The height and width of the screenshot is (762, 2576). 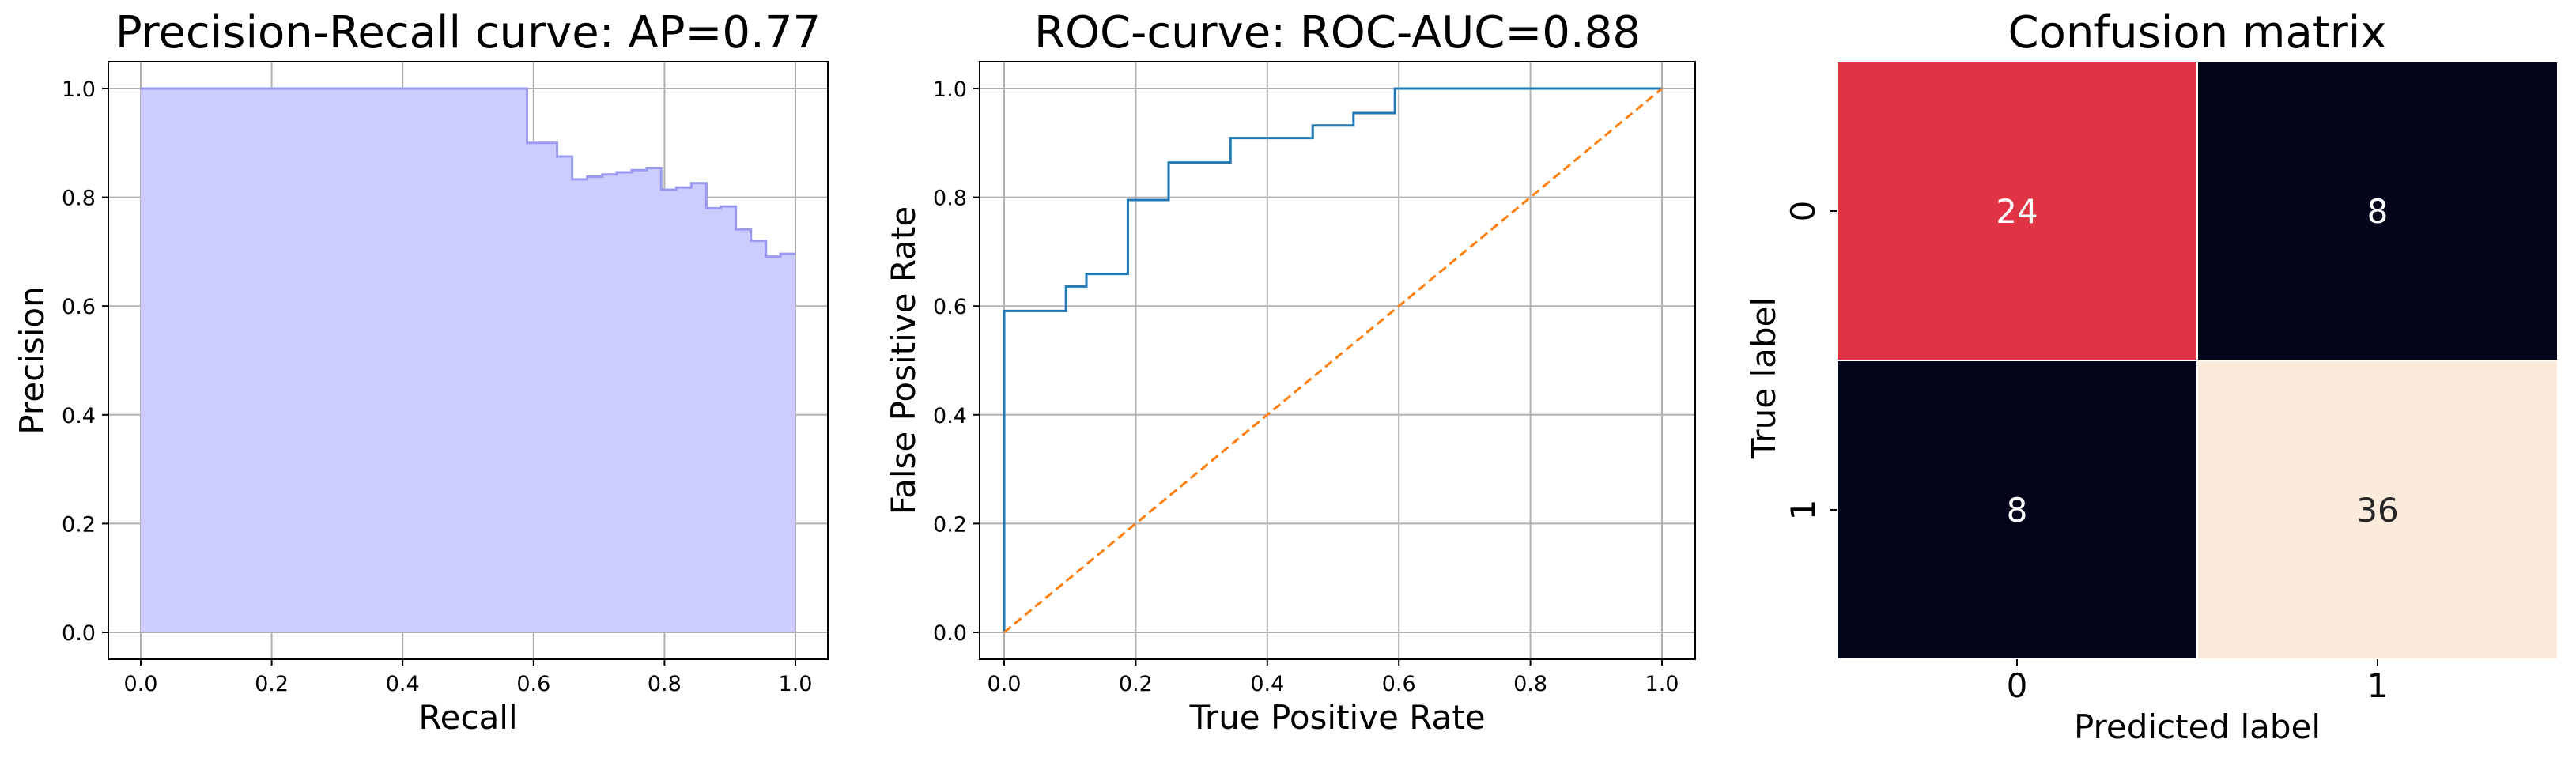 I want to click on cm-y-tick-label: 0, so click(x=1803, y=211).